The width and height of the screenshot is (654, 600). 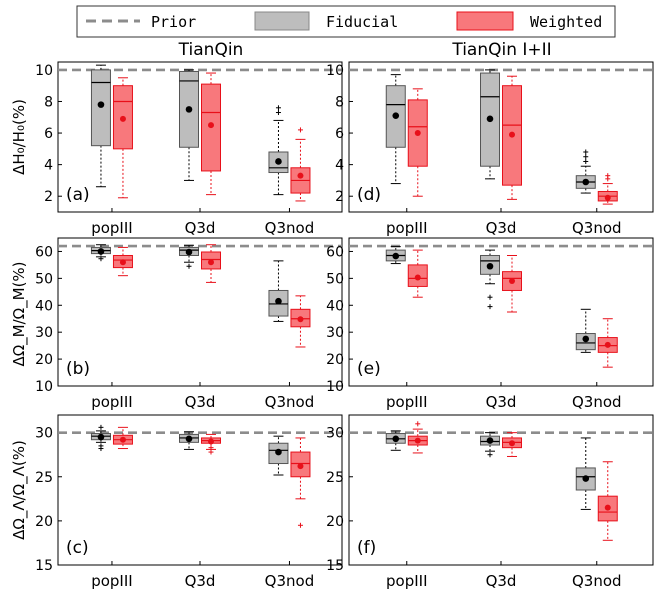 What do you see at coordinates (189, 324) in the screenshot?
I see `panel-b: 10 20 30 40 50 60 popIII Q3d Q3nod (b)` at bounding box center [189, 324].